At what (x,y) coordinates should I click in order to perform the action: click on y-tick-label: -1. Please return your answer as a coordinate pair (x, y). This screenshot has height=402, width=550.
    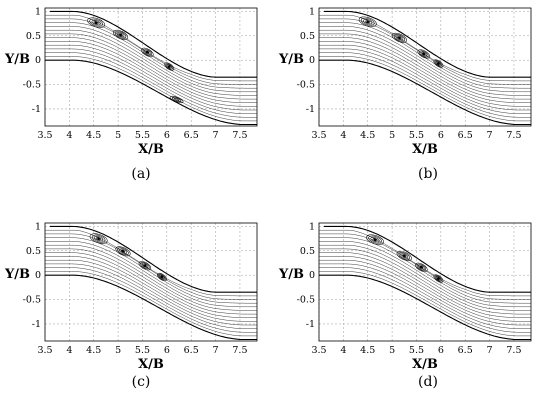
    Looking at the image, I should click on (36, 324).